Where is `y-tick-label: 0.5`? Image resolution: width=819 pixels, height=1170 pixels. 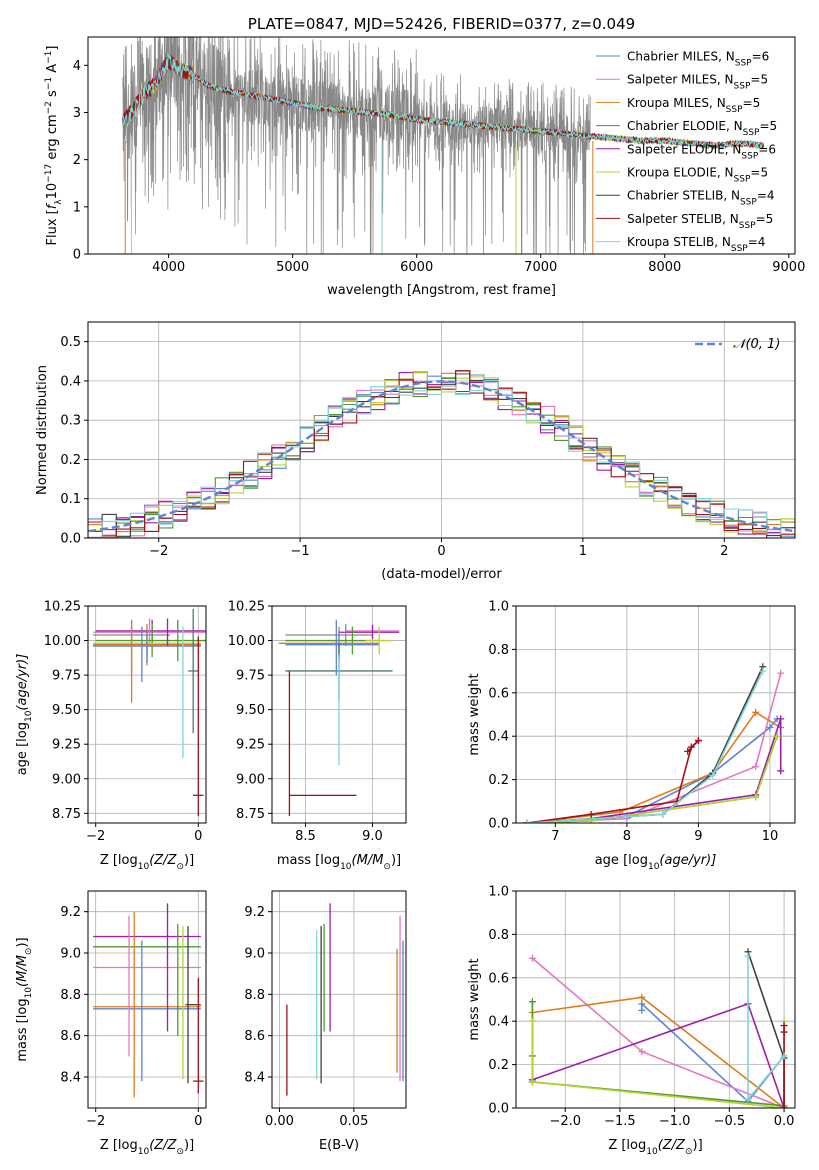
y-tick-label: 0.5 is located at coordinates (70, 342).